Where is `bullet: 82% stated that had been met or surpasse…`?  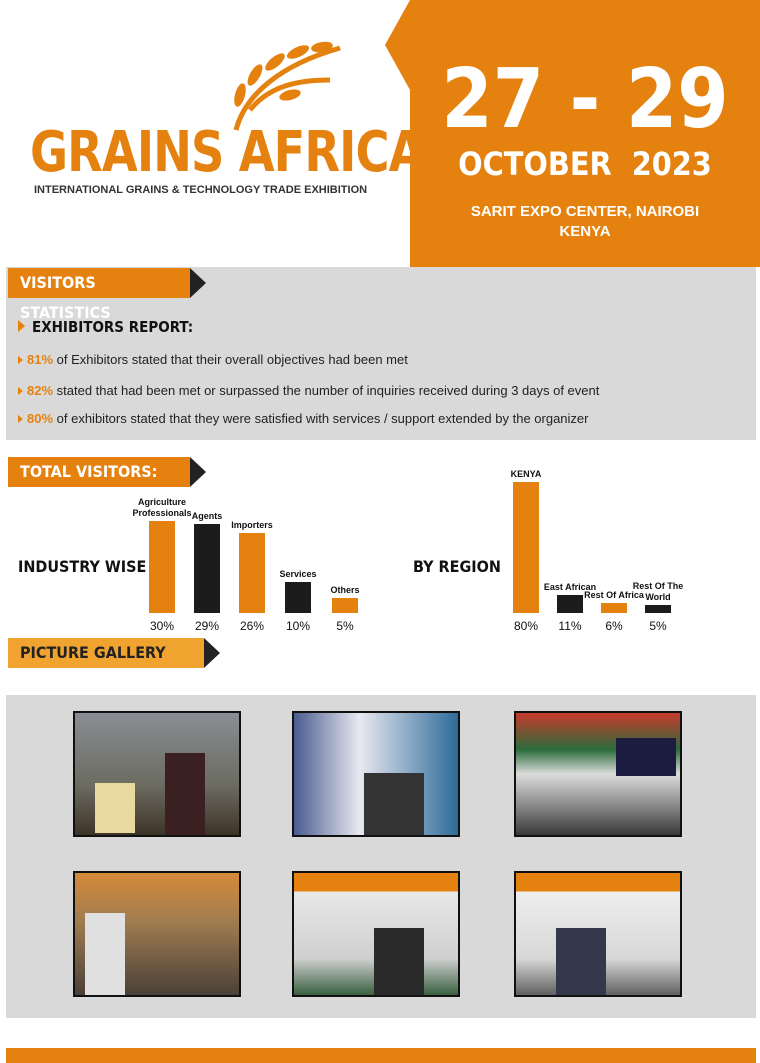 bullet: 82% stated that had been met or surpasse… is located at coordinates (308, 390).